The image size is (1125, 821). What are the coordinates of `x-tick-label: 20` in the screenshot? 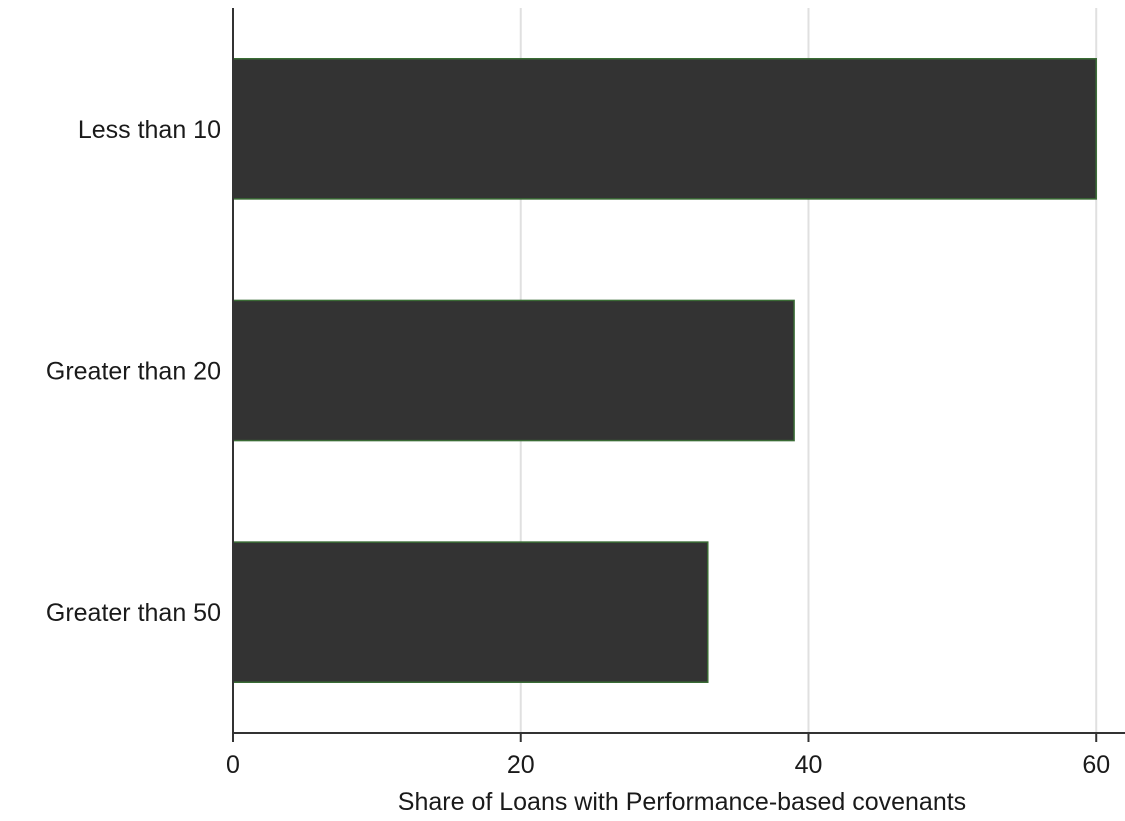 It's located at (521, 765).